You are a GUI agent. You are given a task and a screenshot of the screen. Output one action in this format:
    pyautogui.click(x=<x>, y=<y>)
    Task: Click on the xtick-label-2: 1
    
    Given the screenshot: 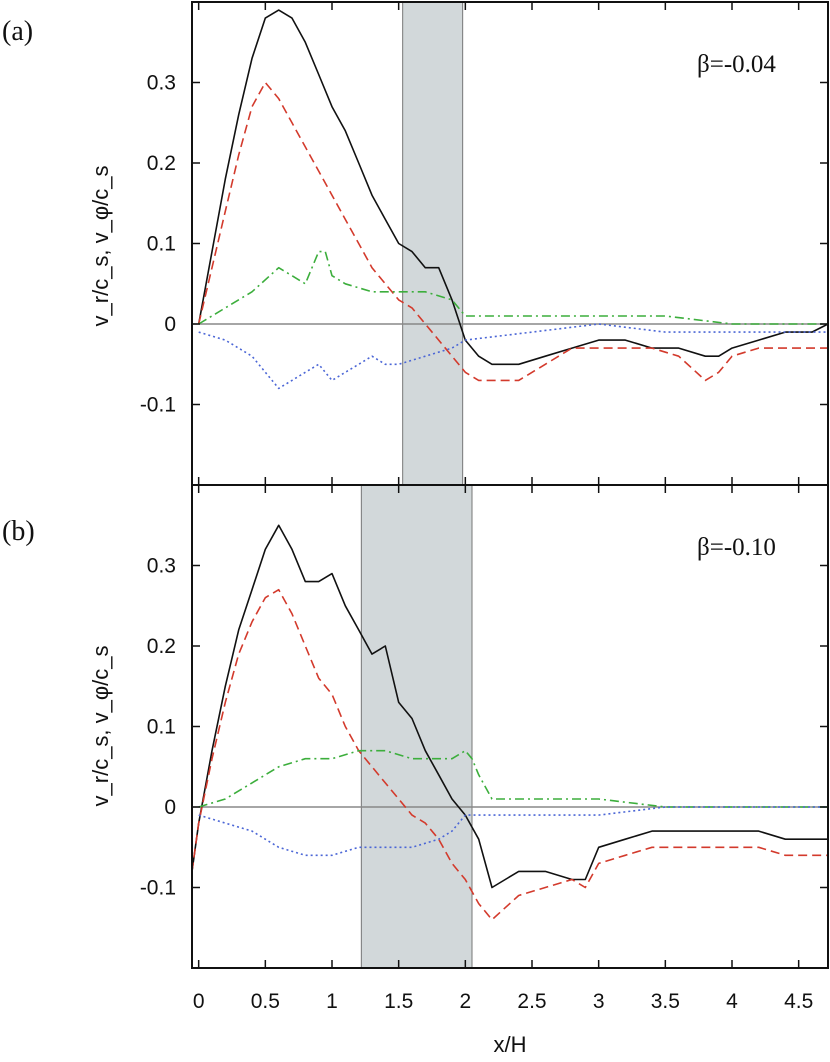 What is the action you would take?
    pyautogui.click(x=332, y=1001)
    